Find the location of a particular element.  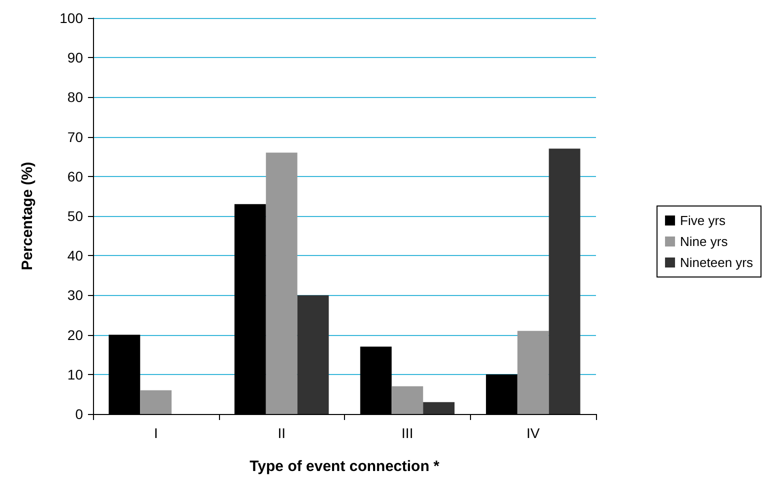

legend-label: Nine yrs is located at coordinates (704, 241).